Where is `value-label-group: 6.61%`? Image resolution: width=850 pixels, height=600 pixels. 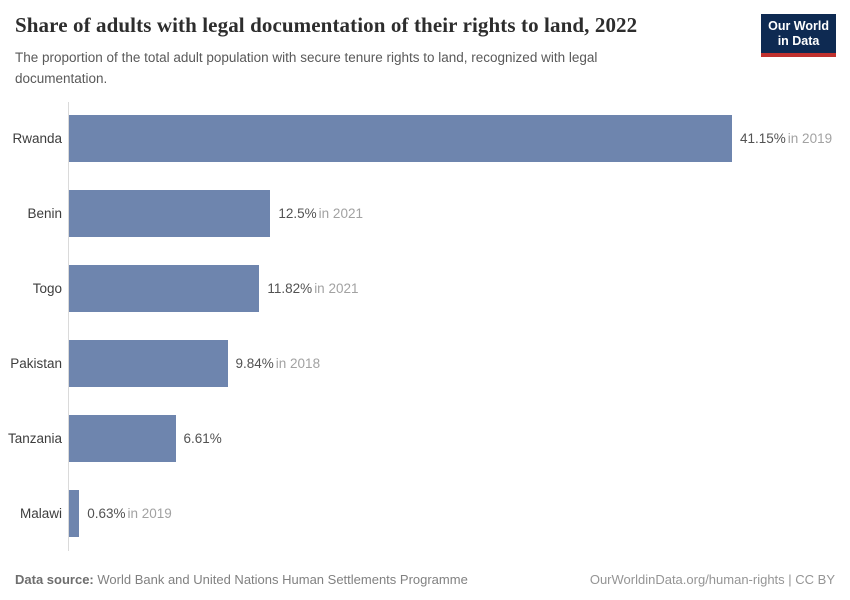
value-label-group: 6.61% is located at coordinates (203, 438).